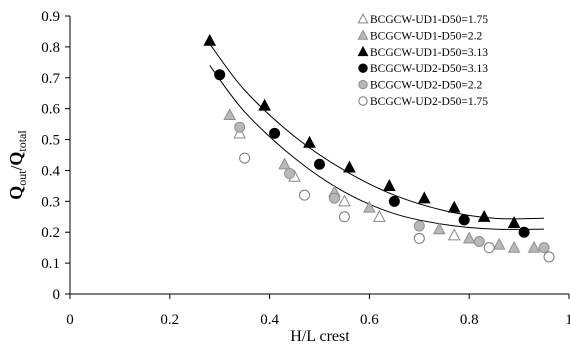  What do you see at coordinates (426, 36) in the screenshot?
I see `legend-label: BCGCW-UD1-D50=2.2` at bounding box center [426, 36].